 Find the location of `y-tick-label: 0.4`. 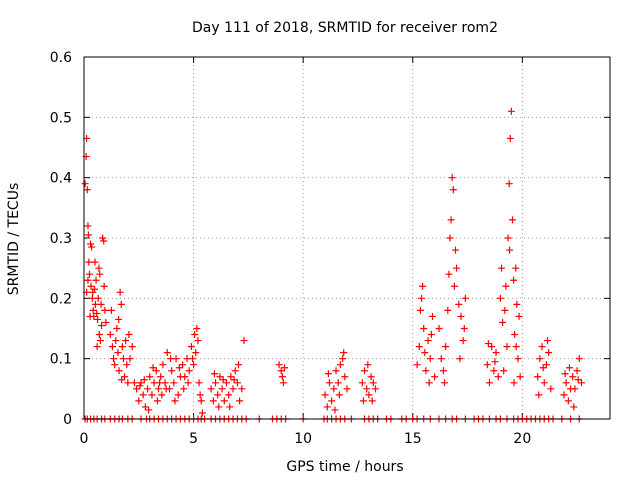

y-tick-label: 0.4 is located at coordinates (61, 179).